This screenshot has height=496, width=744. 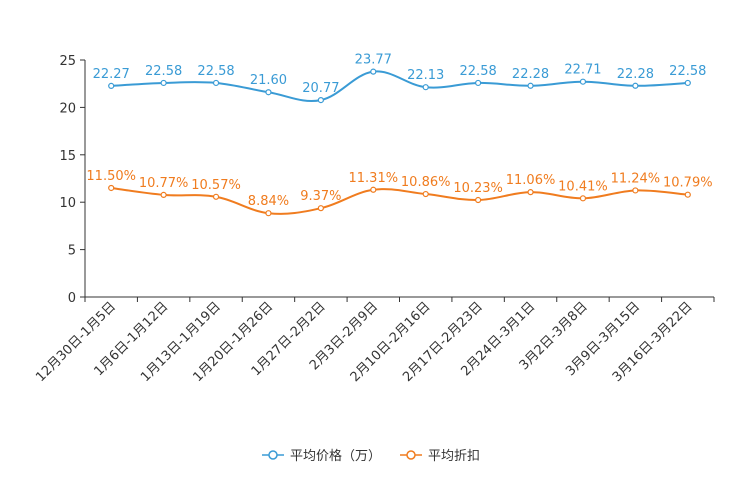 What do you see at coordinates (268, 201) in the screenshot?
I see `data-label: 8.84%` at bounding box center [268, 201].